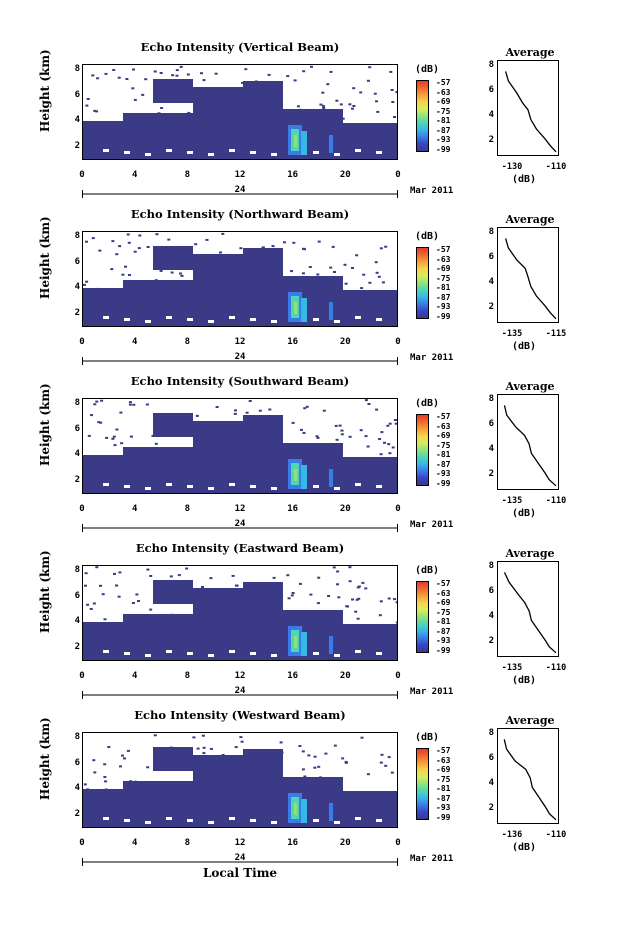  Describe the element at coordinates (240, 147) in the screenshot. I see `low-echo-band` at that location.